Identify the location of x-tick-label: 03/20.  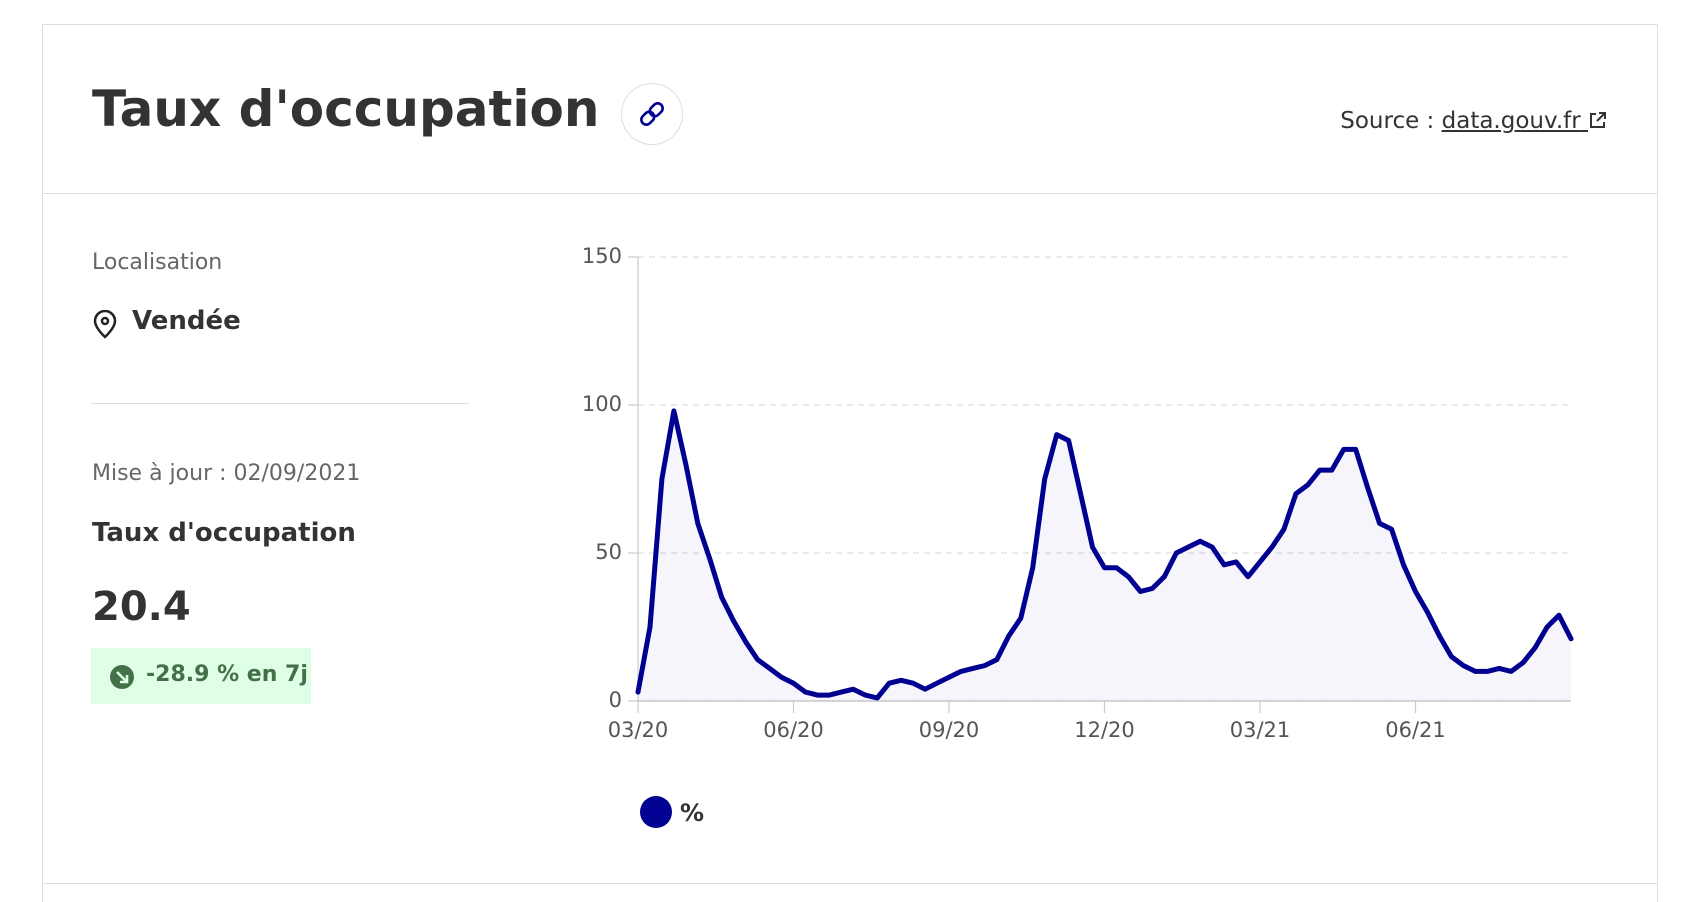
(638, 730).